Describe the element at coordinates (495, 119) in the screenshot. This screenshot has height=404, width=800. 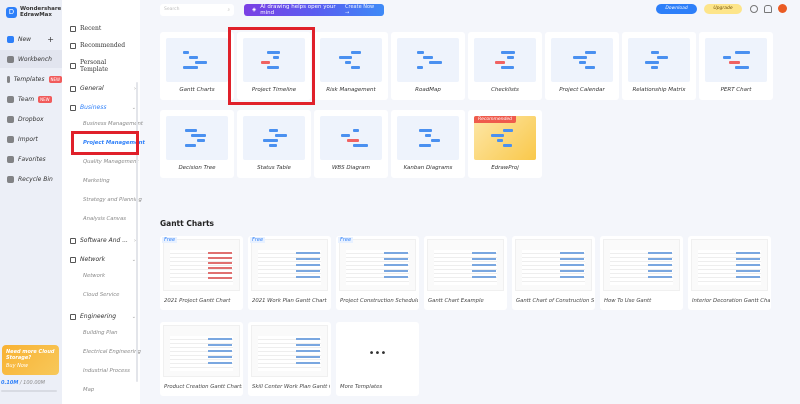
I see `recommended-badge: Recommended` at that location.